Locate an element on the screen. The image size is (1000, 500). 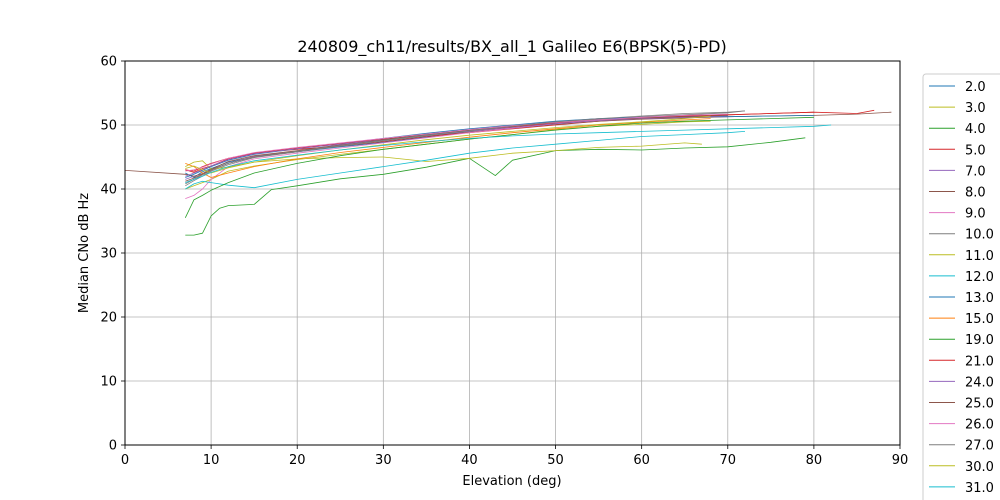
y-tick-label: 40 is located at coordinates (108, 190).